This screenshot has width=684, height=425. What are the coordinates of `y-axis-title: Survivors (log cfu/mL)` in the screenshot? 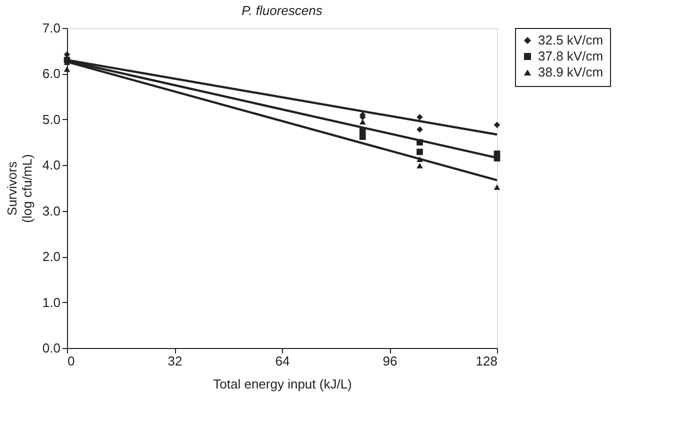 It's located at (19, 188).